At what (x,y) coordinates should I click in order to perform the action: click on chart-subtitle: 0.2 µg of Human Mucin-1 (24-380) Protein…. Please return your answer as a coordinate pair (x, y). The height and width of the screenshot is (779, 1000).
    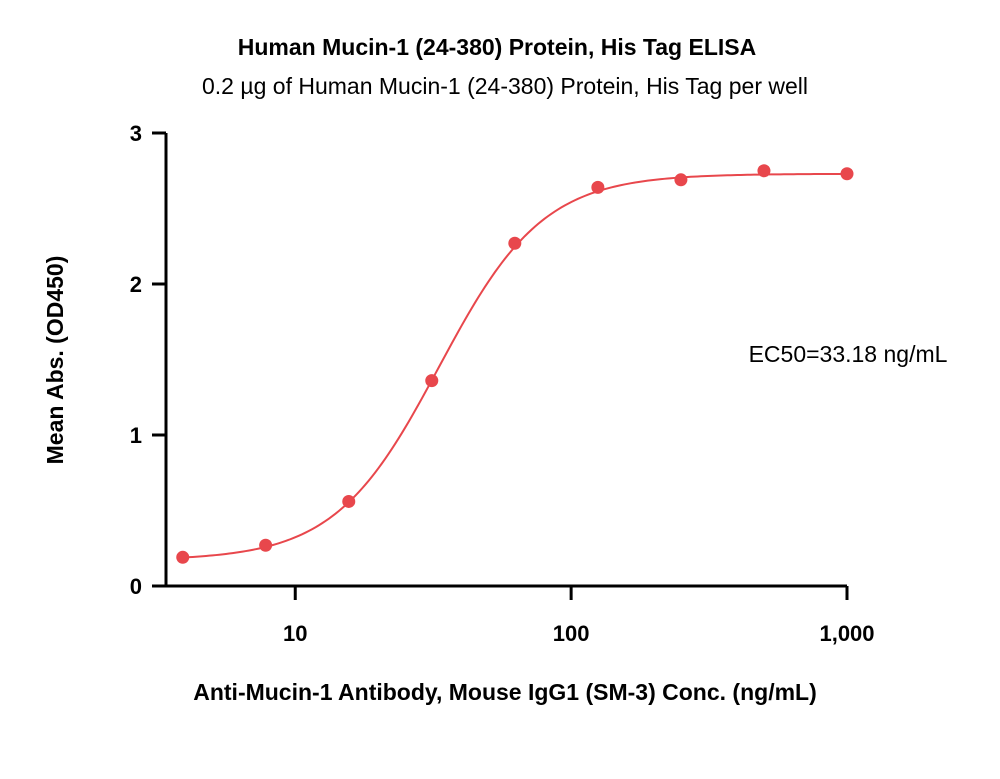
    Looking at the image, I should click on (505, 86).